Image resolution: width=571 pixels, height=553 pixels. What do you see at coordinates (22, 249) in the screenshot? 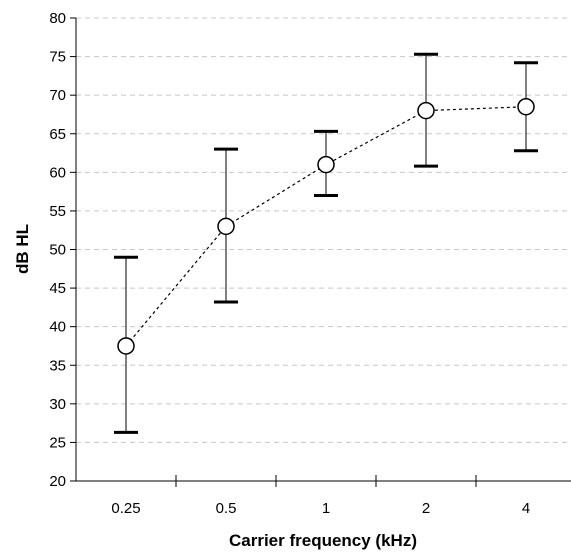
I see `y-axis-title: dB HL` at bounding box center [22, 249].